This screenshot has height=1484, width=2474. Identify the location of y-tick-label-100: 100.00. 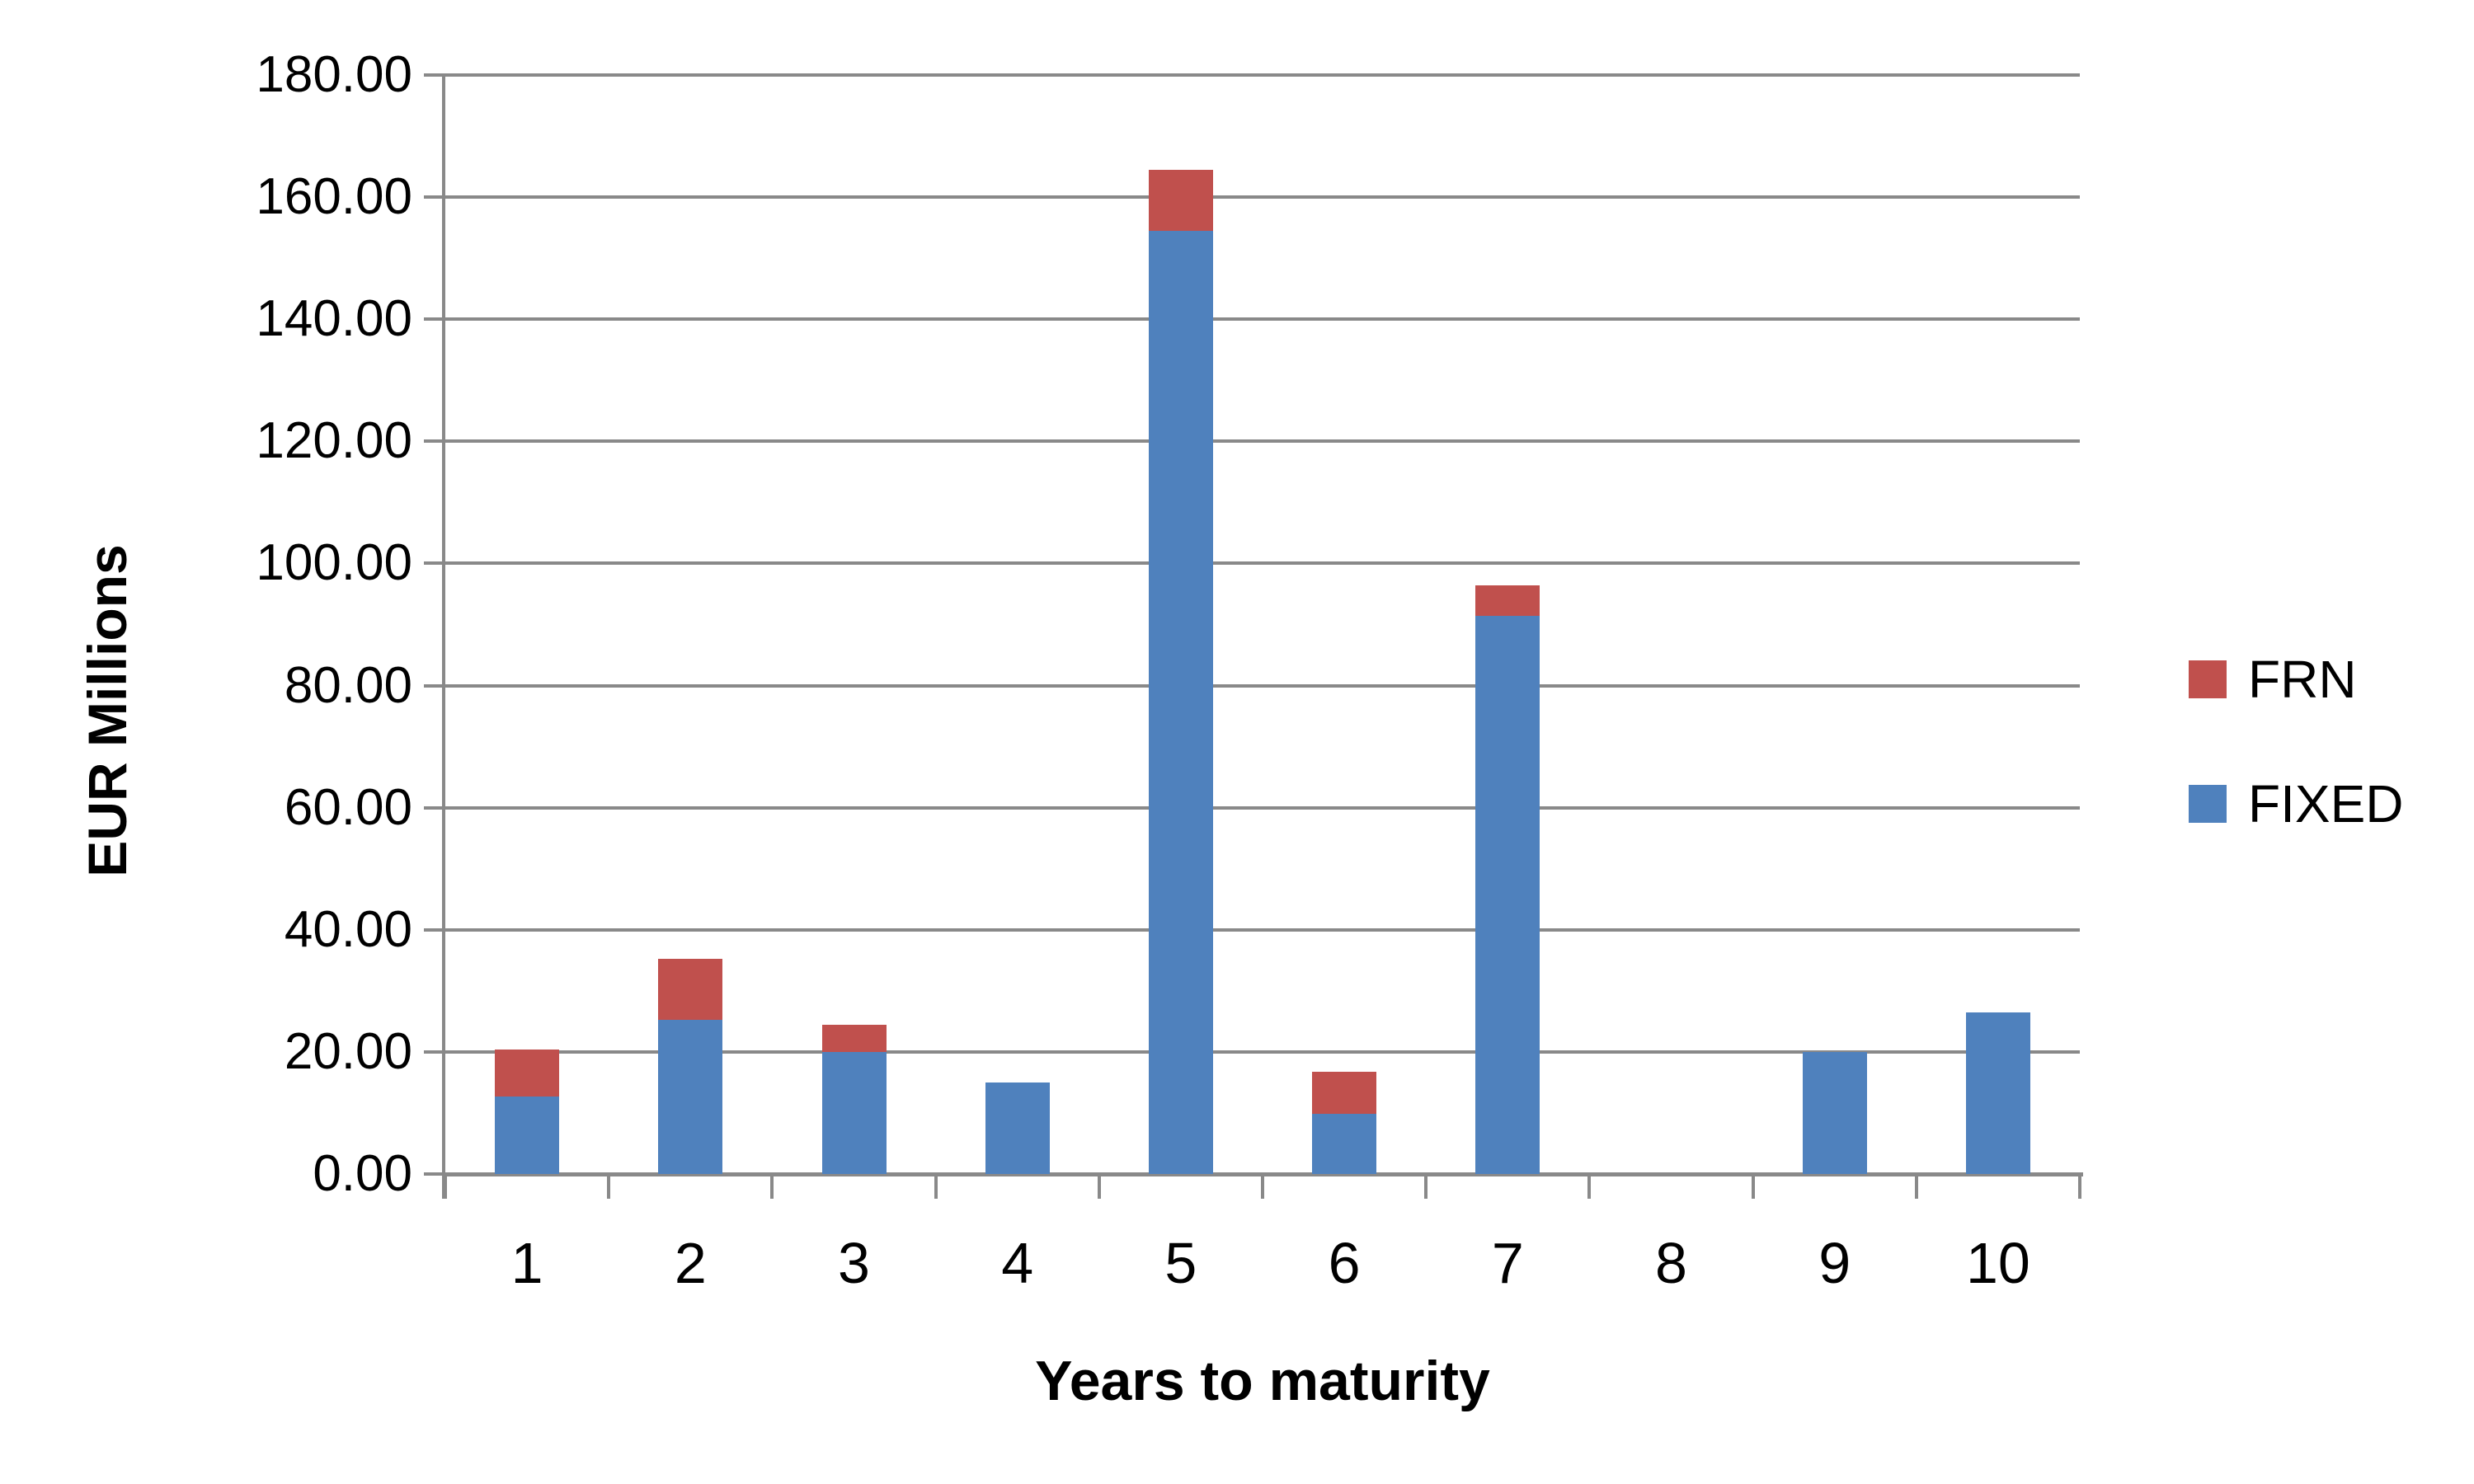
(334, 563).